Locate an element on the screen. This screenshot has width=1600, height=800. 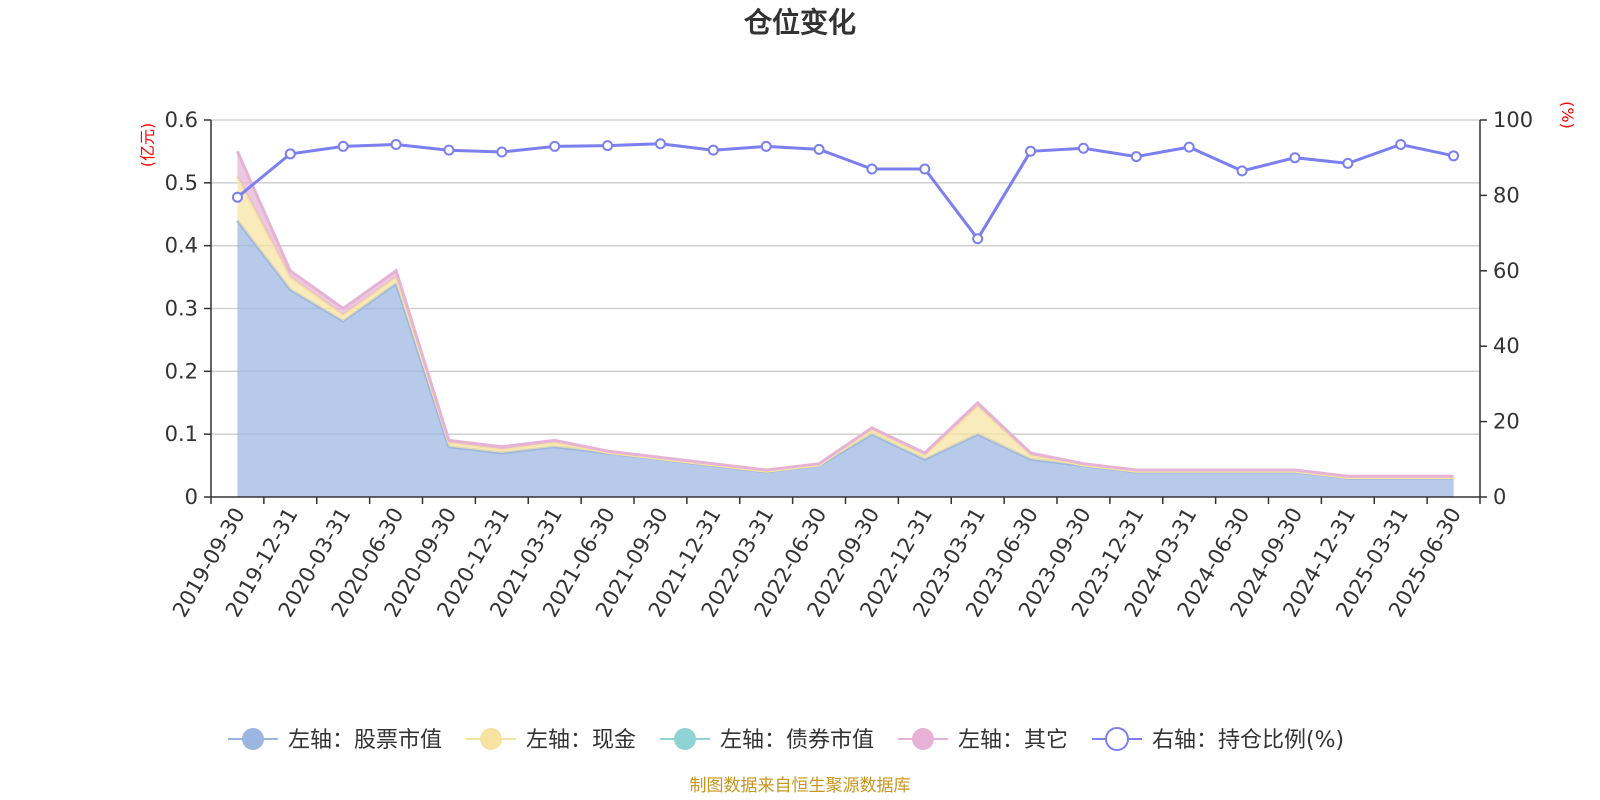
chart-title: 仓位变化 is located at coordinates (800, 22).